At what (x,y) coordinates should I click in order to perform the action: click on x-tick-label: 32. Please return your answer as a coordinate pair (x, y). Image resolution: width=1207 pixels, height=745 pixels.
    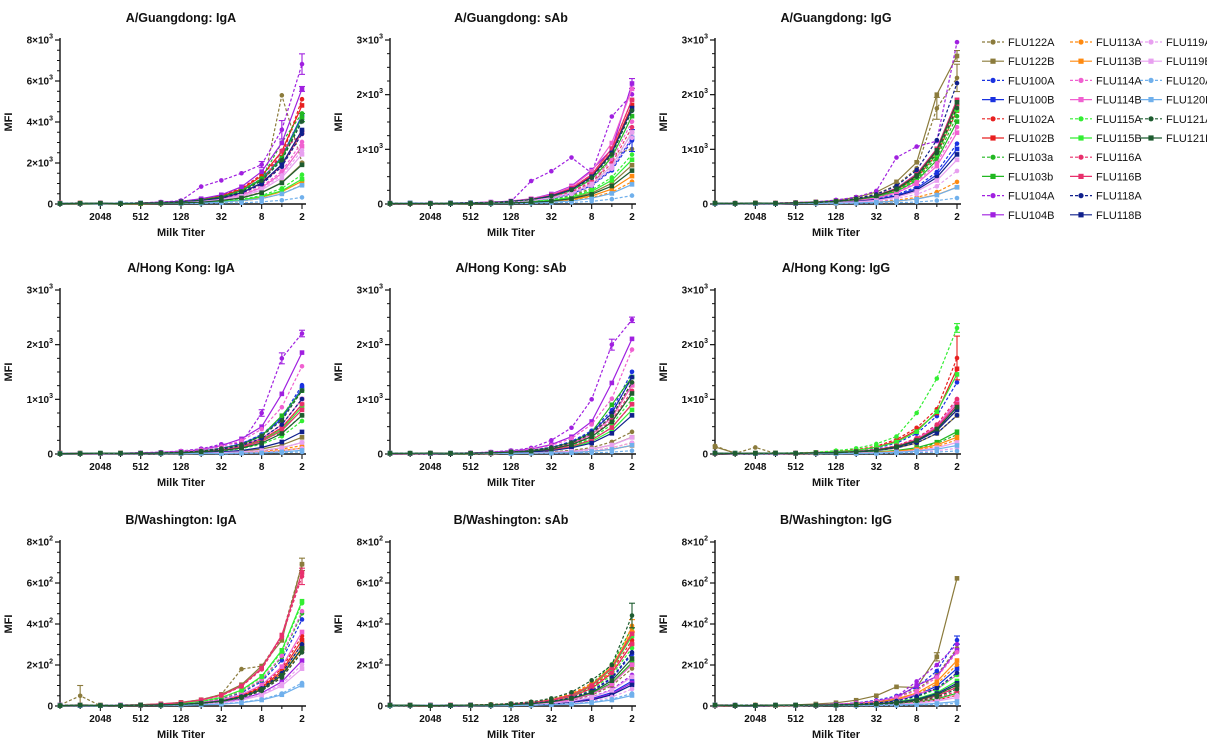
    Looking at the image, I should click on (877, 467).